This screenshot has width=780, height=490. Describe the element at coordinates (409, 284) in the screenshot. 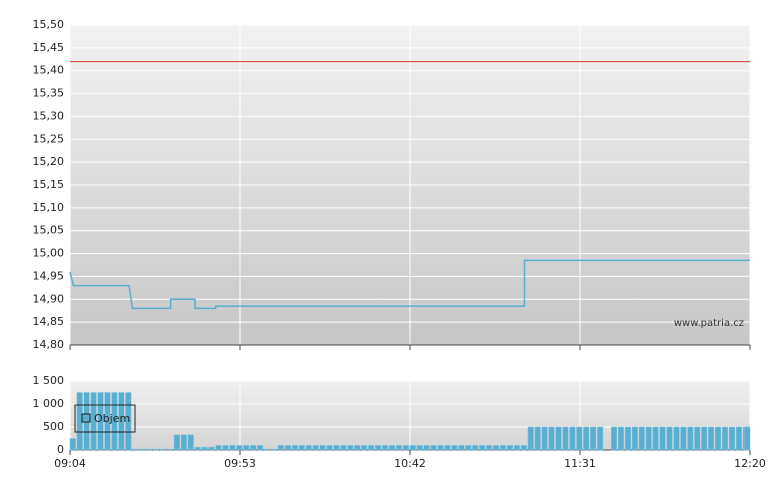

I see `price-line` at that location.